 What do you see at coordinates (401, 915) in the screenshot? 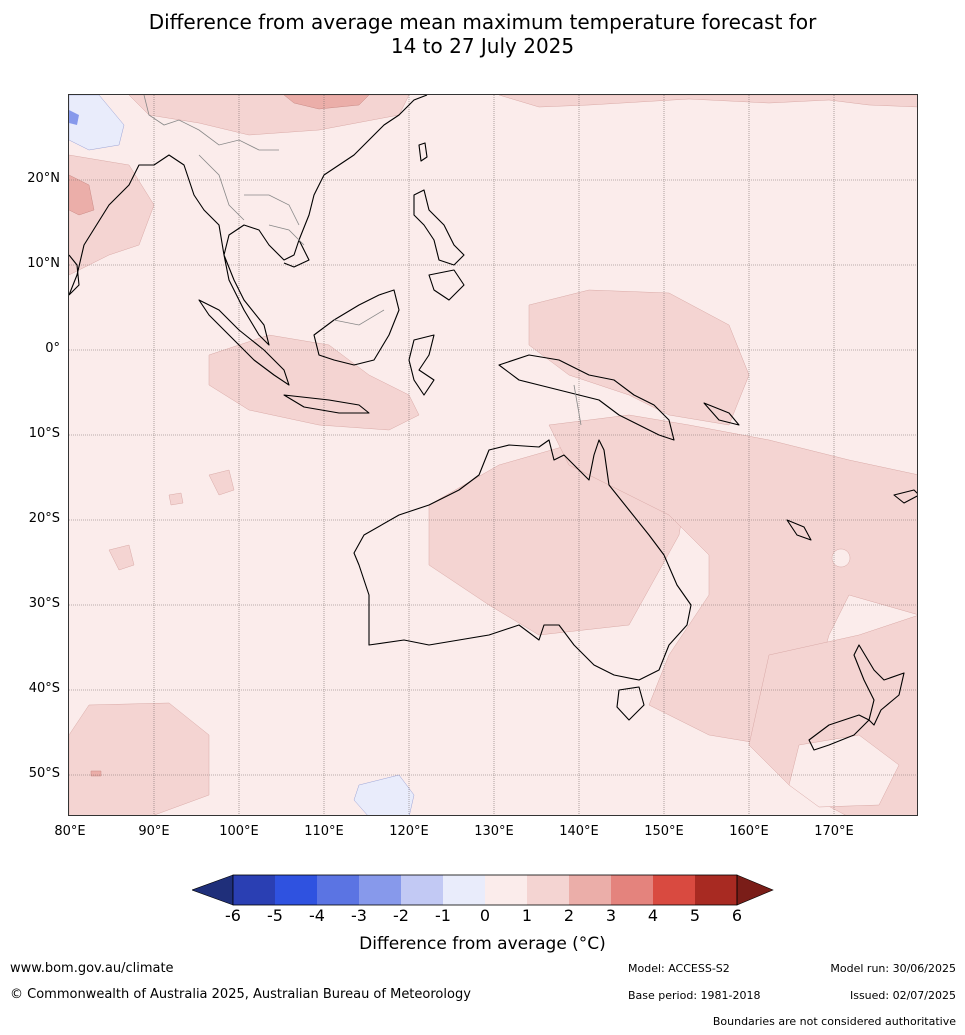
I see `colorbar-tick-n2: -2` at bounding box center [401, 915].